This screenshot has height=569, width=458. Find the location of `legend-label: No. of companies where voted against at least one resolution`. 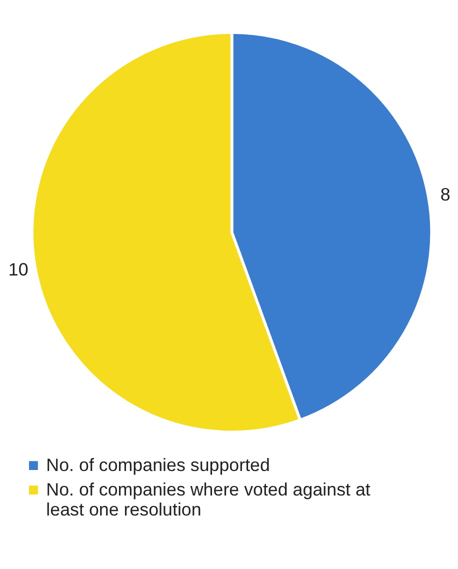

legend-label: No. of companies where voted against at least one resolution is located at coordinates (208, 500).